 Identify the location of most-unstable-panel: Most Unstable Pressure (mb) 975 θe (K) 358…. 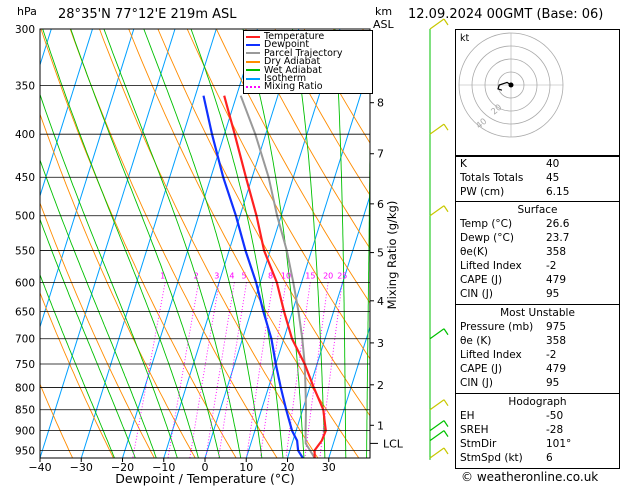
(537, 349).